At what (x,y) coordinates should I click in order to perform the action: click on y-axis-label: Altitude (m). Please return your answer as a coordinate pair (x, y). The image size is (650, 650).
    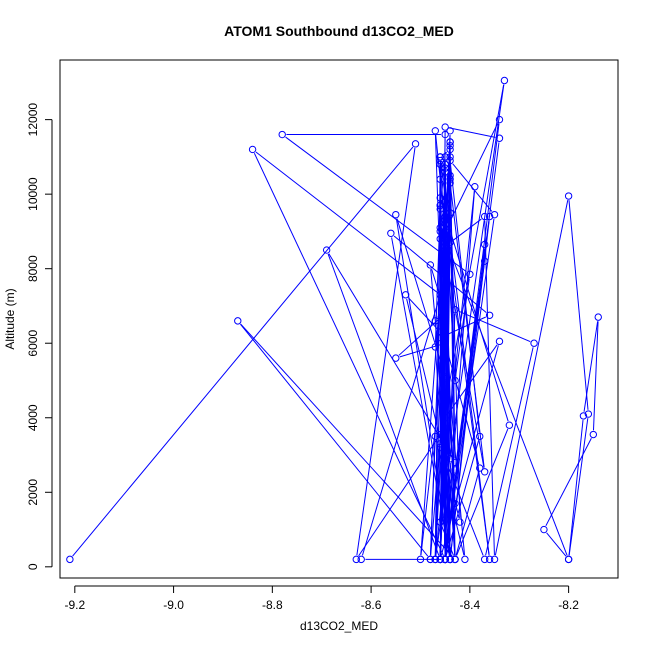
    Looking at the image, I should click on (10, 318).